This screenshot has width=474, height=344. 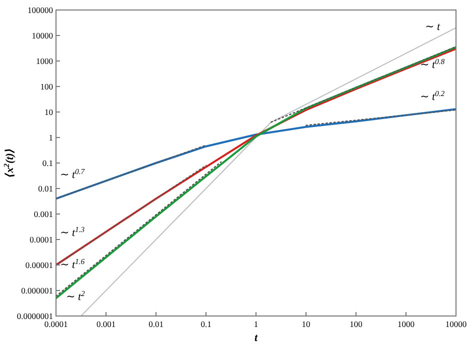 What do you see at coordinates (43, 214) in the screenshot?
I see `y-tick-label: 0.001` at bounding box center [43, 214].